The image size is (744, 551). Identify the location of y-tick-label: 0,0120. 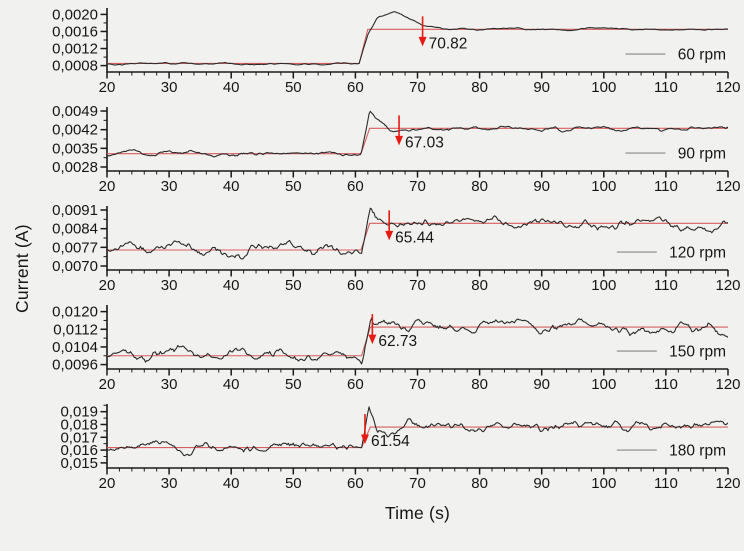
(75, 312).